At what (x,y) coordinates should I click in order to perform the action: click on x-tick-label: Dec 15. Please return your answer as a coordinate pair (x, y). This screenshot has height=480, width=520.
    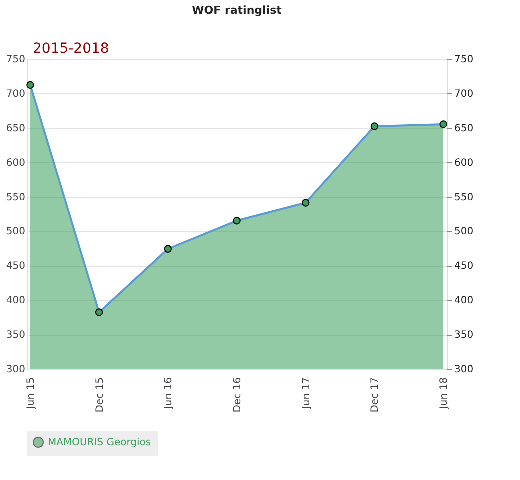
    Looking at the image, I should click on (100, 395).